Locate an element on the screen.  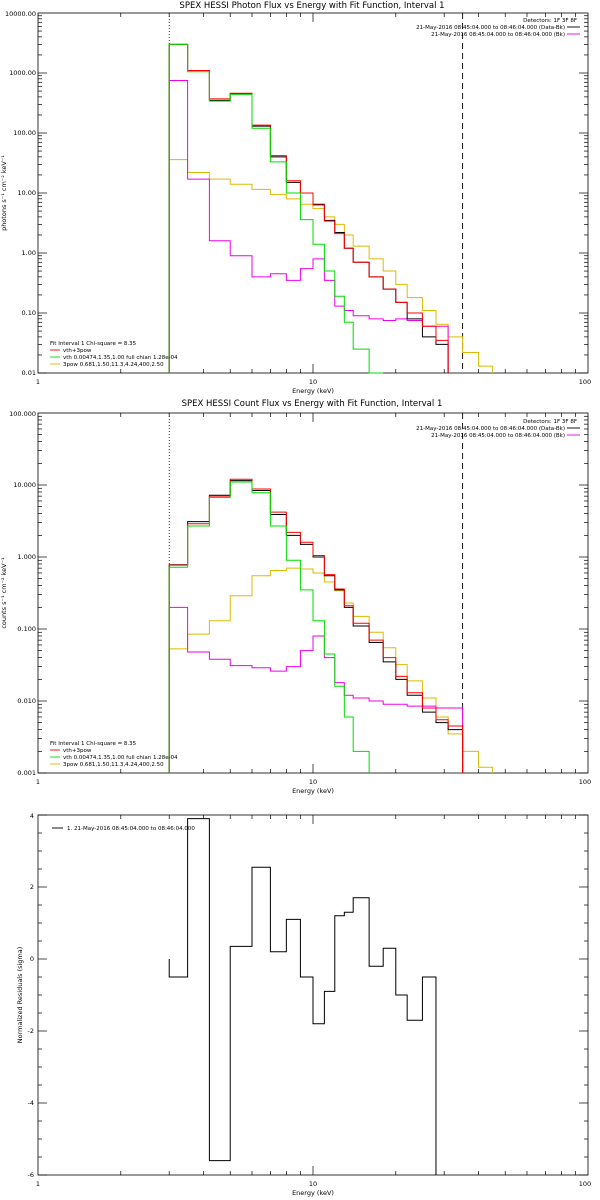
panel1-ytick-label: 1000.00 is located at coordinates (22, 73).